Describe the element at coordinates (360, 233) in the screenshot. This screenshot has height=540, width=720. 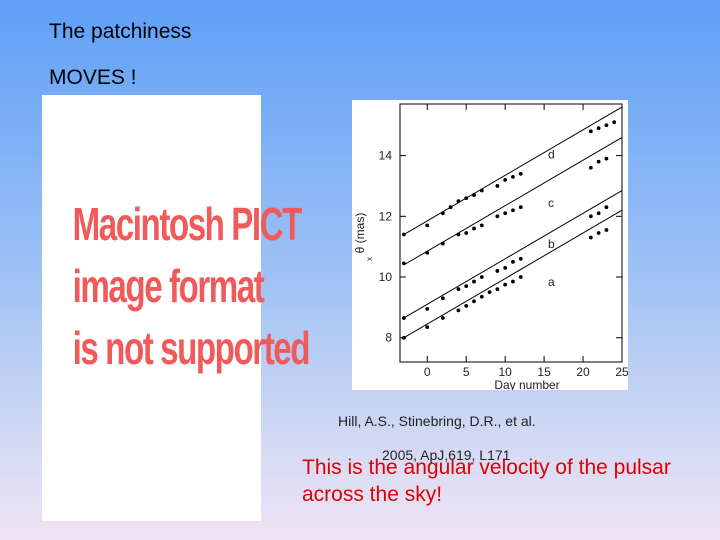
I see `y-axis-label: θ (mas)` at that location.